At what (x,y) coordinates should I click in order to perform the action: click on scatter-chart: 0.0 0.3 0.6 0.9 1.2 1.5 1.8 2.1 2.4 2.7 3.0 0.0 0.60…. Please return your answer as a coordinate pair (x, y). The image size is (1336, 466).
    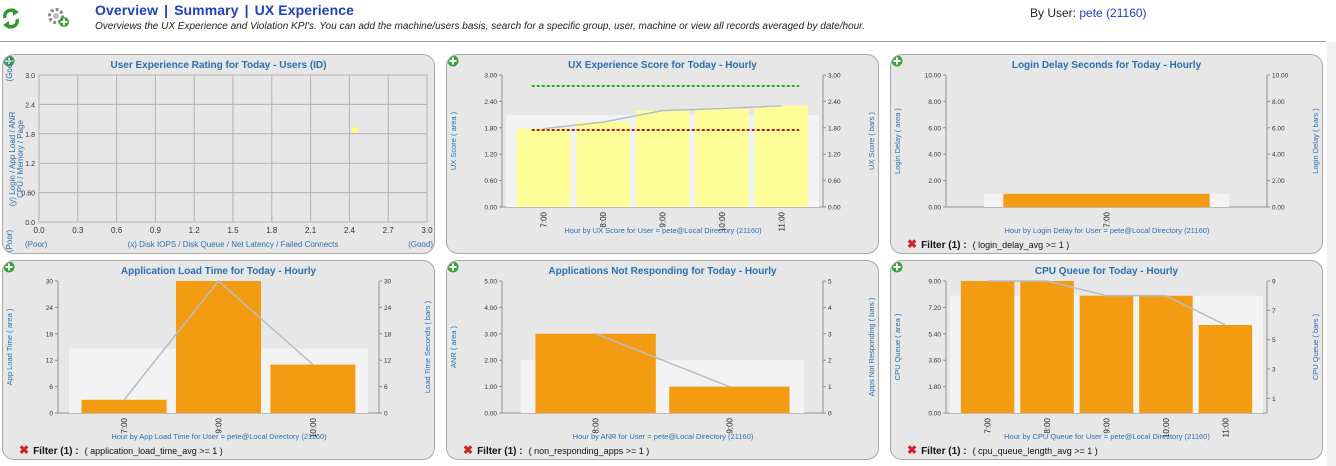
    Looking at the image, I should click on (219, 154).